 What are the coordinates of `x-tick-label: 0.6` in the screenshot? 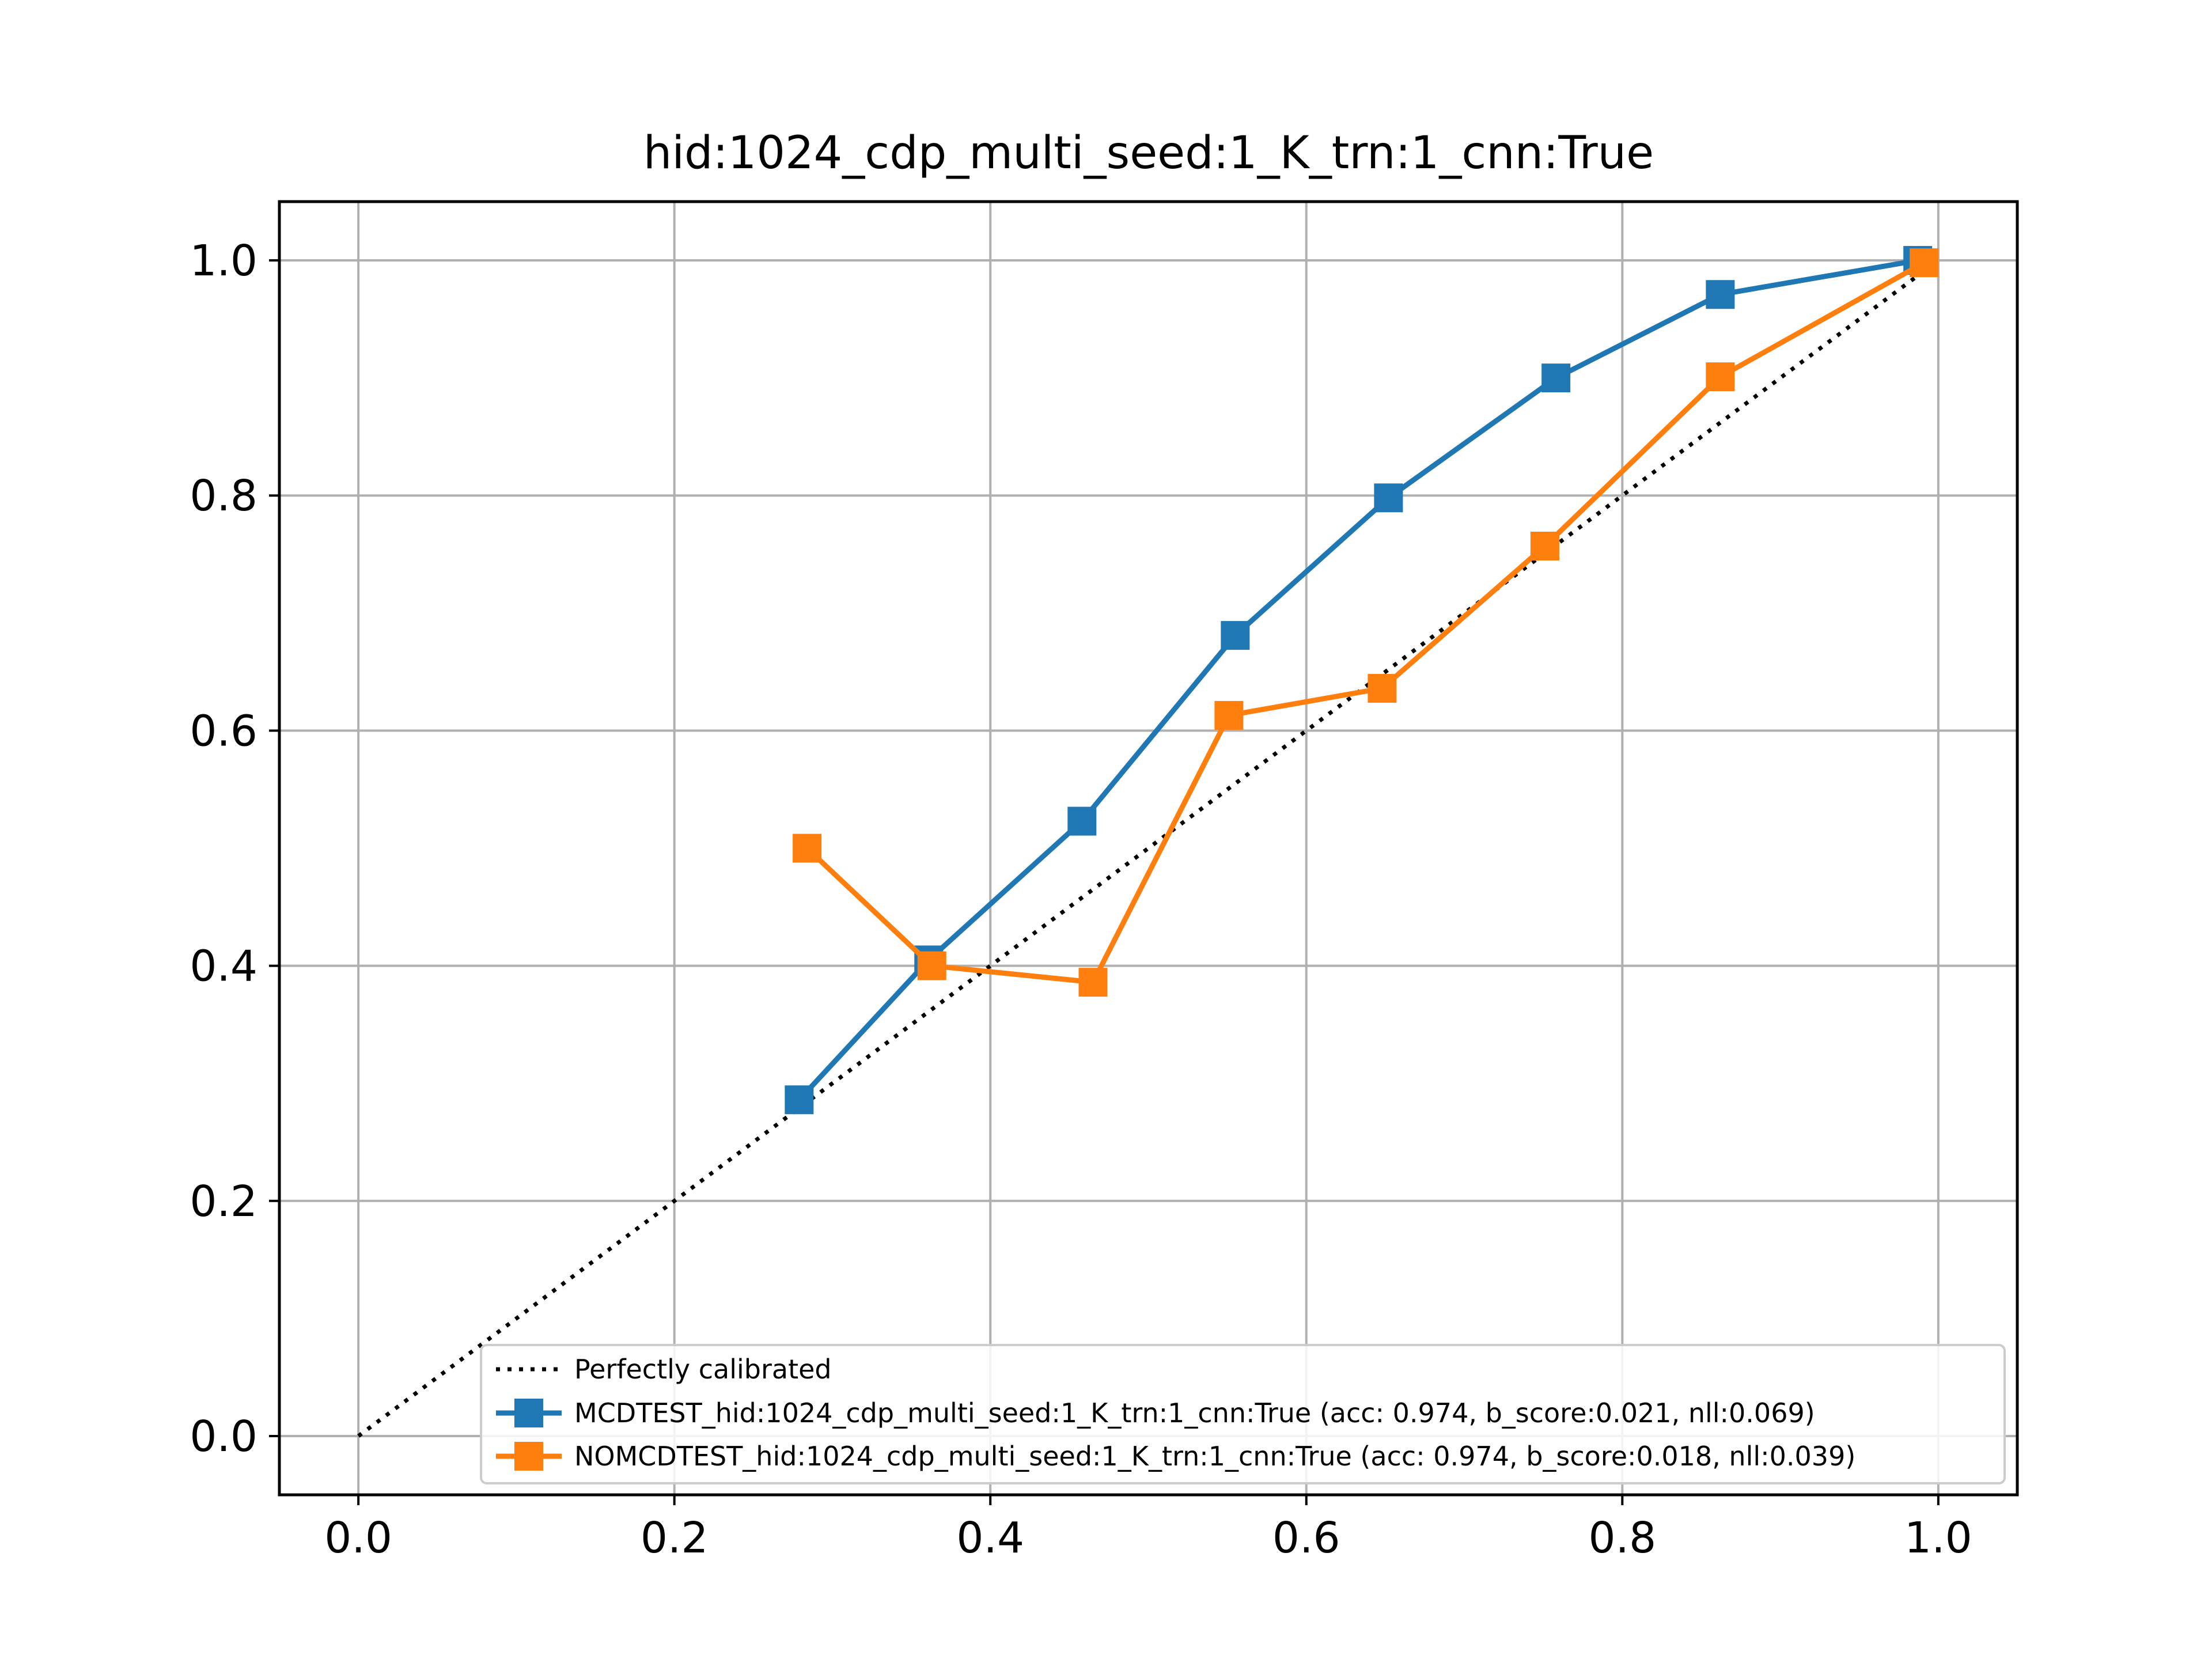 It's located at (1306, 1538).